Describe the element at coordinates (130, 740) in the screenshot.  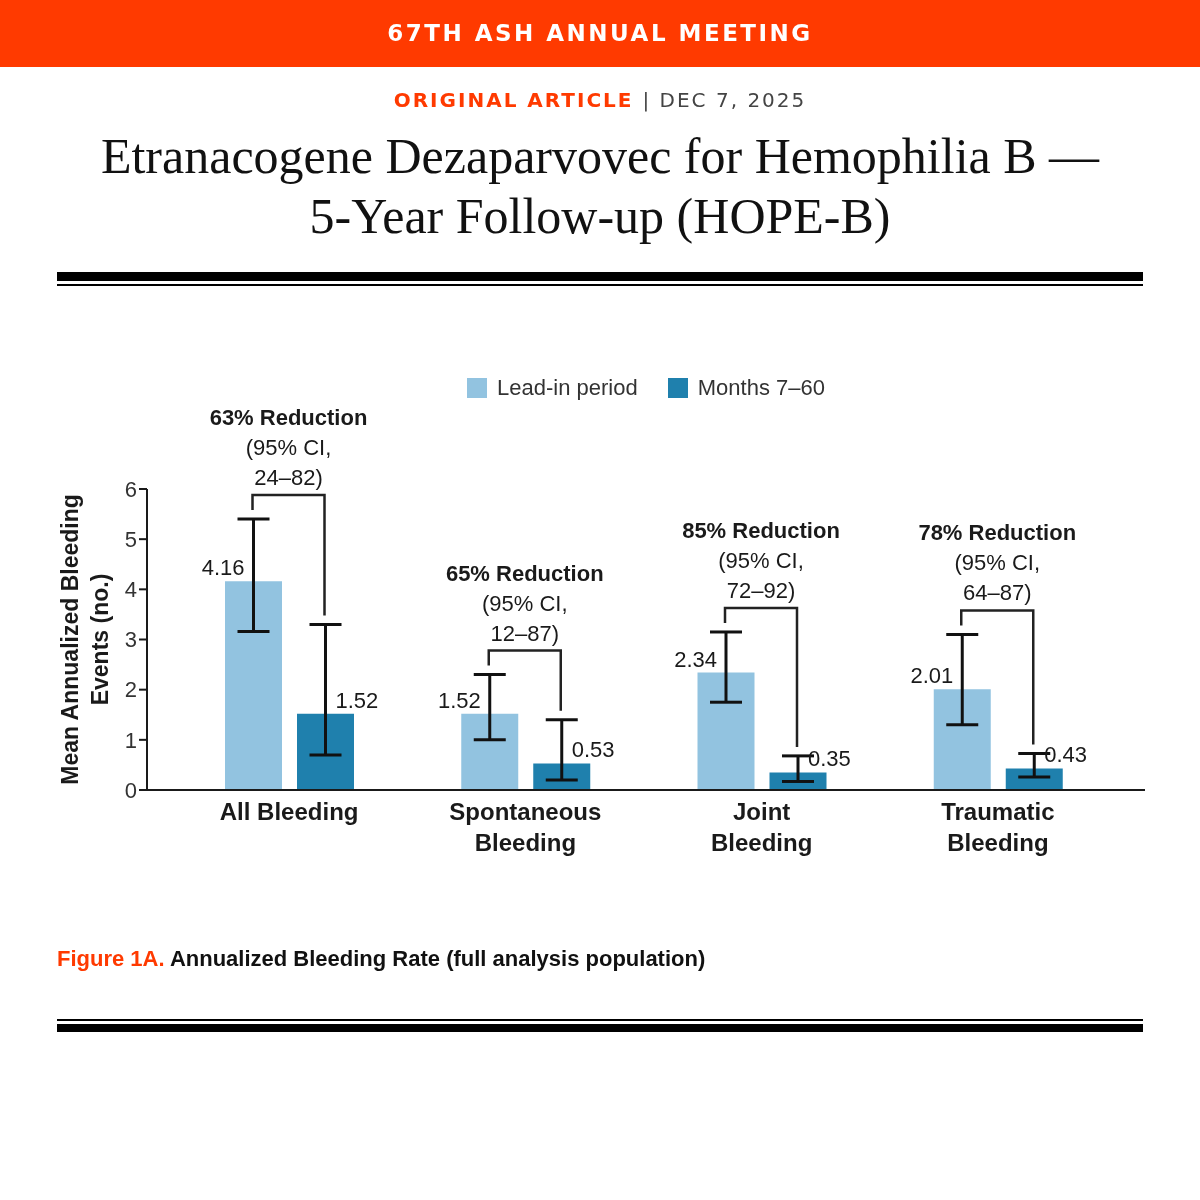
I see `y-tick-label: 1` at that location.